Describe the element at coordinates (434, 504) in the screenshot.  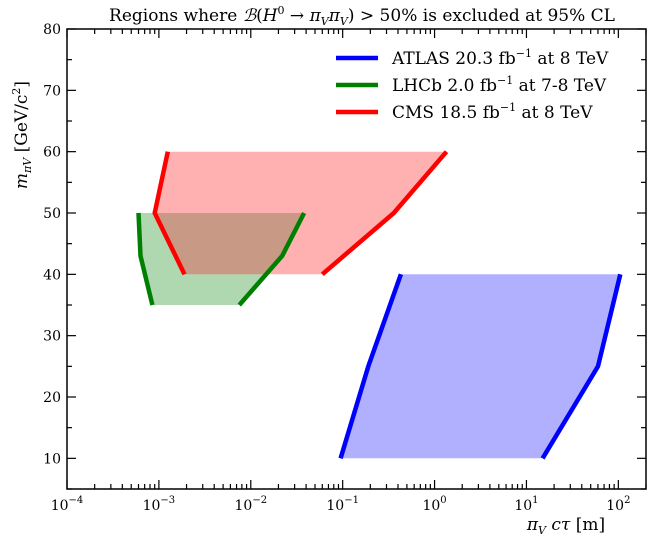
I see `x-tick-label: 10⁰` at that location.